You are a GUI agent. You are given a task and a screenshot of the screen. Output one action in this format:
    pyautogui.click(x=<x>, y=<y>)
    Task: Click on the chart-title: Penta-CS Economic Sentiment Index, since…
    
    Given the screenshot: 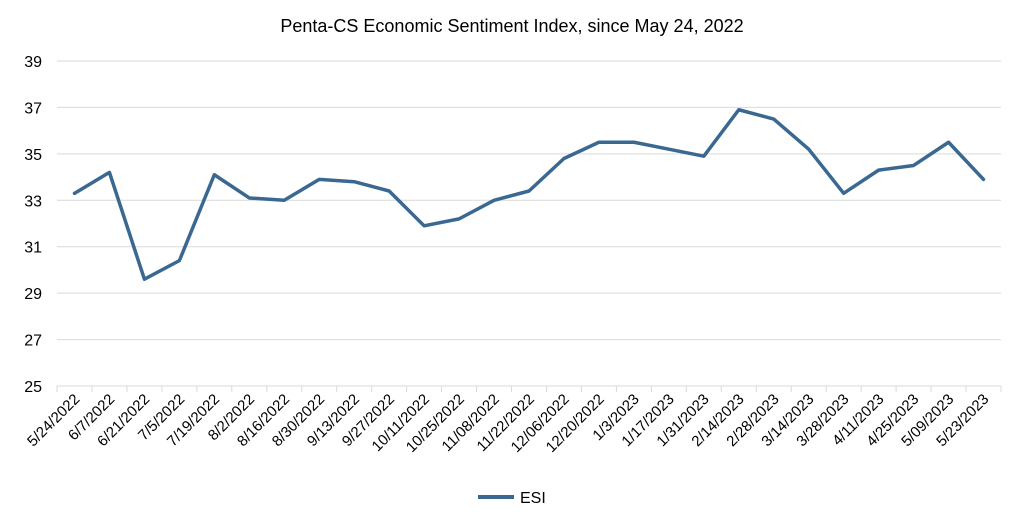 What is the action you would take?
    pyautogui.click(x=511, y=26)
    